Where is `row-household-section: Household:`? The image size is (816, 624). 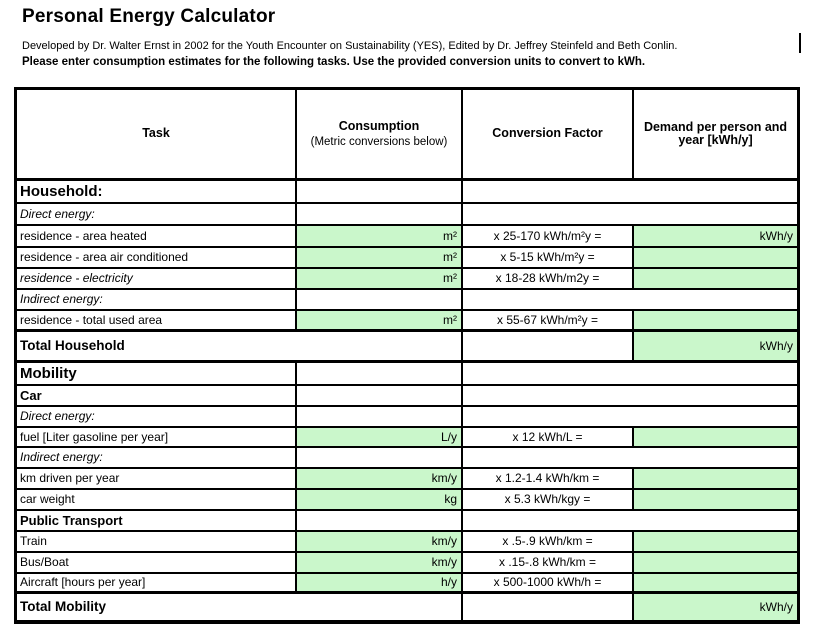 row-household-section: Household: is located at coordinates (407, 192).